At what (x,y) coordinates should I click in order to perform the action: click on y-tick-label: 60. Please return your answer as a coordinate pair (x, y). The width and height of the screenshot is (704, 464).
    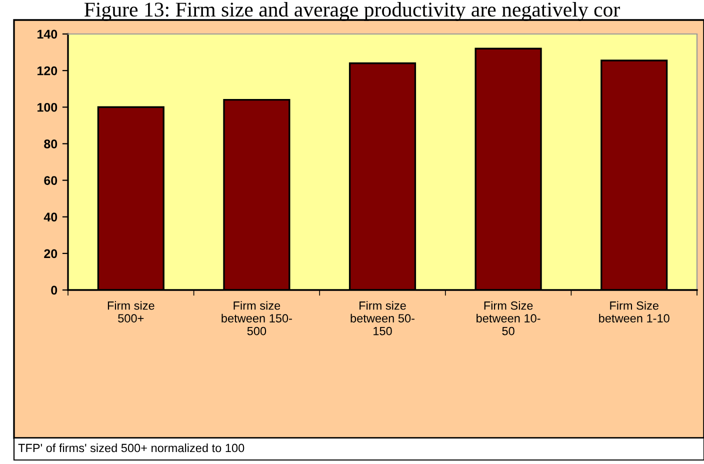
    Looking at the image, I should click on (51, 180).